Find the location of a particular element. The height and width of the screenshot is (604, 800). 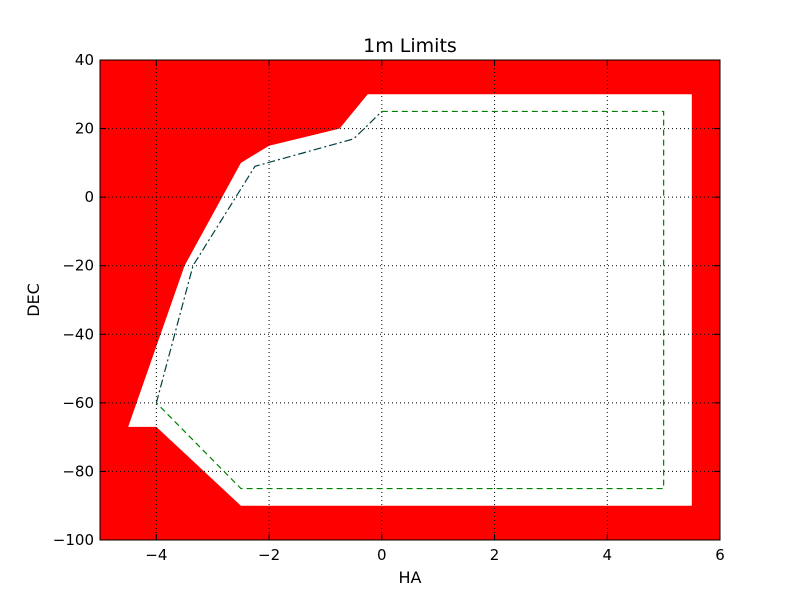

x-tick-label: −4 is located at coordinates (156, 555).